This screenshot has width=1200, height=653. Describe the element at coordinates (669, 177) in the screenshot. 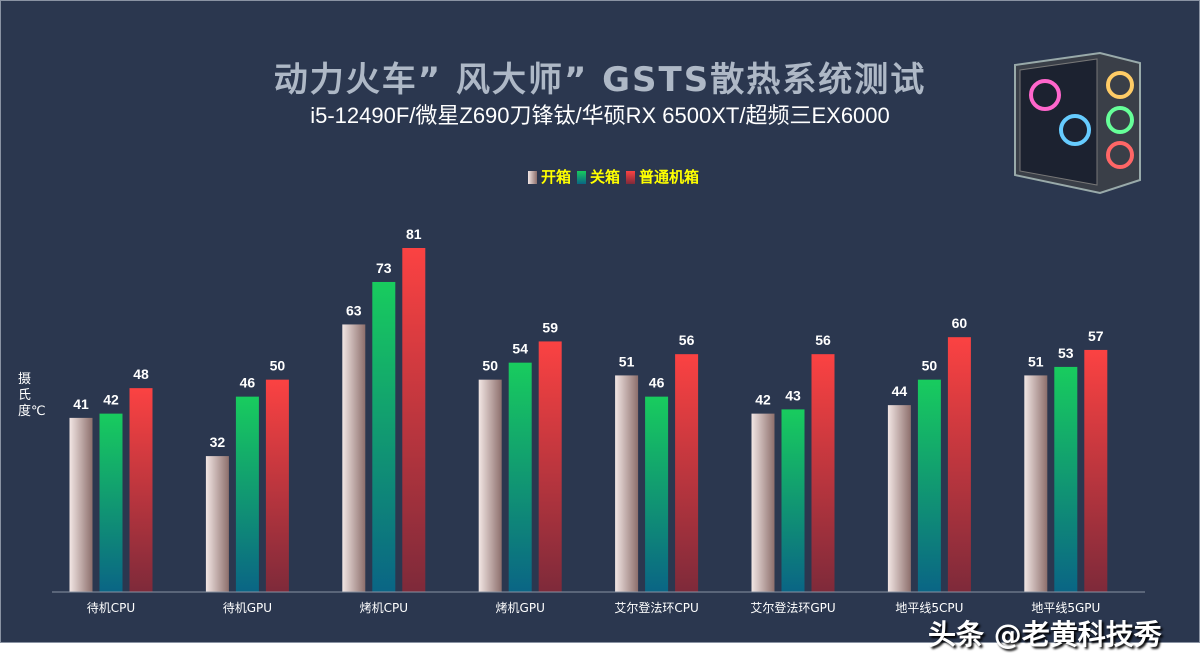

I see `legend-label: 普通机箱` at that location.